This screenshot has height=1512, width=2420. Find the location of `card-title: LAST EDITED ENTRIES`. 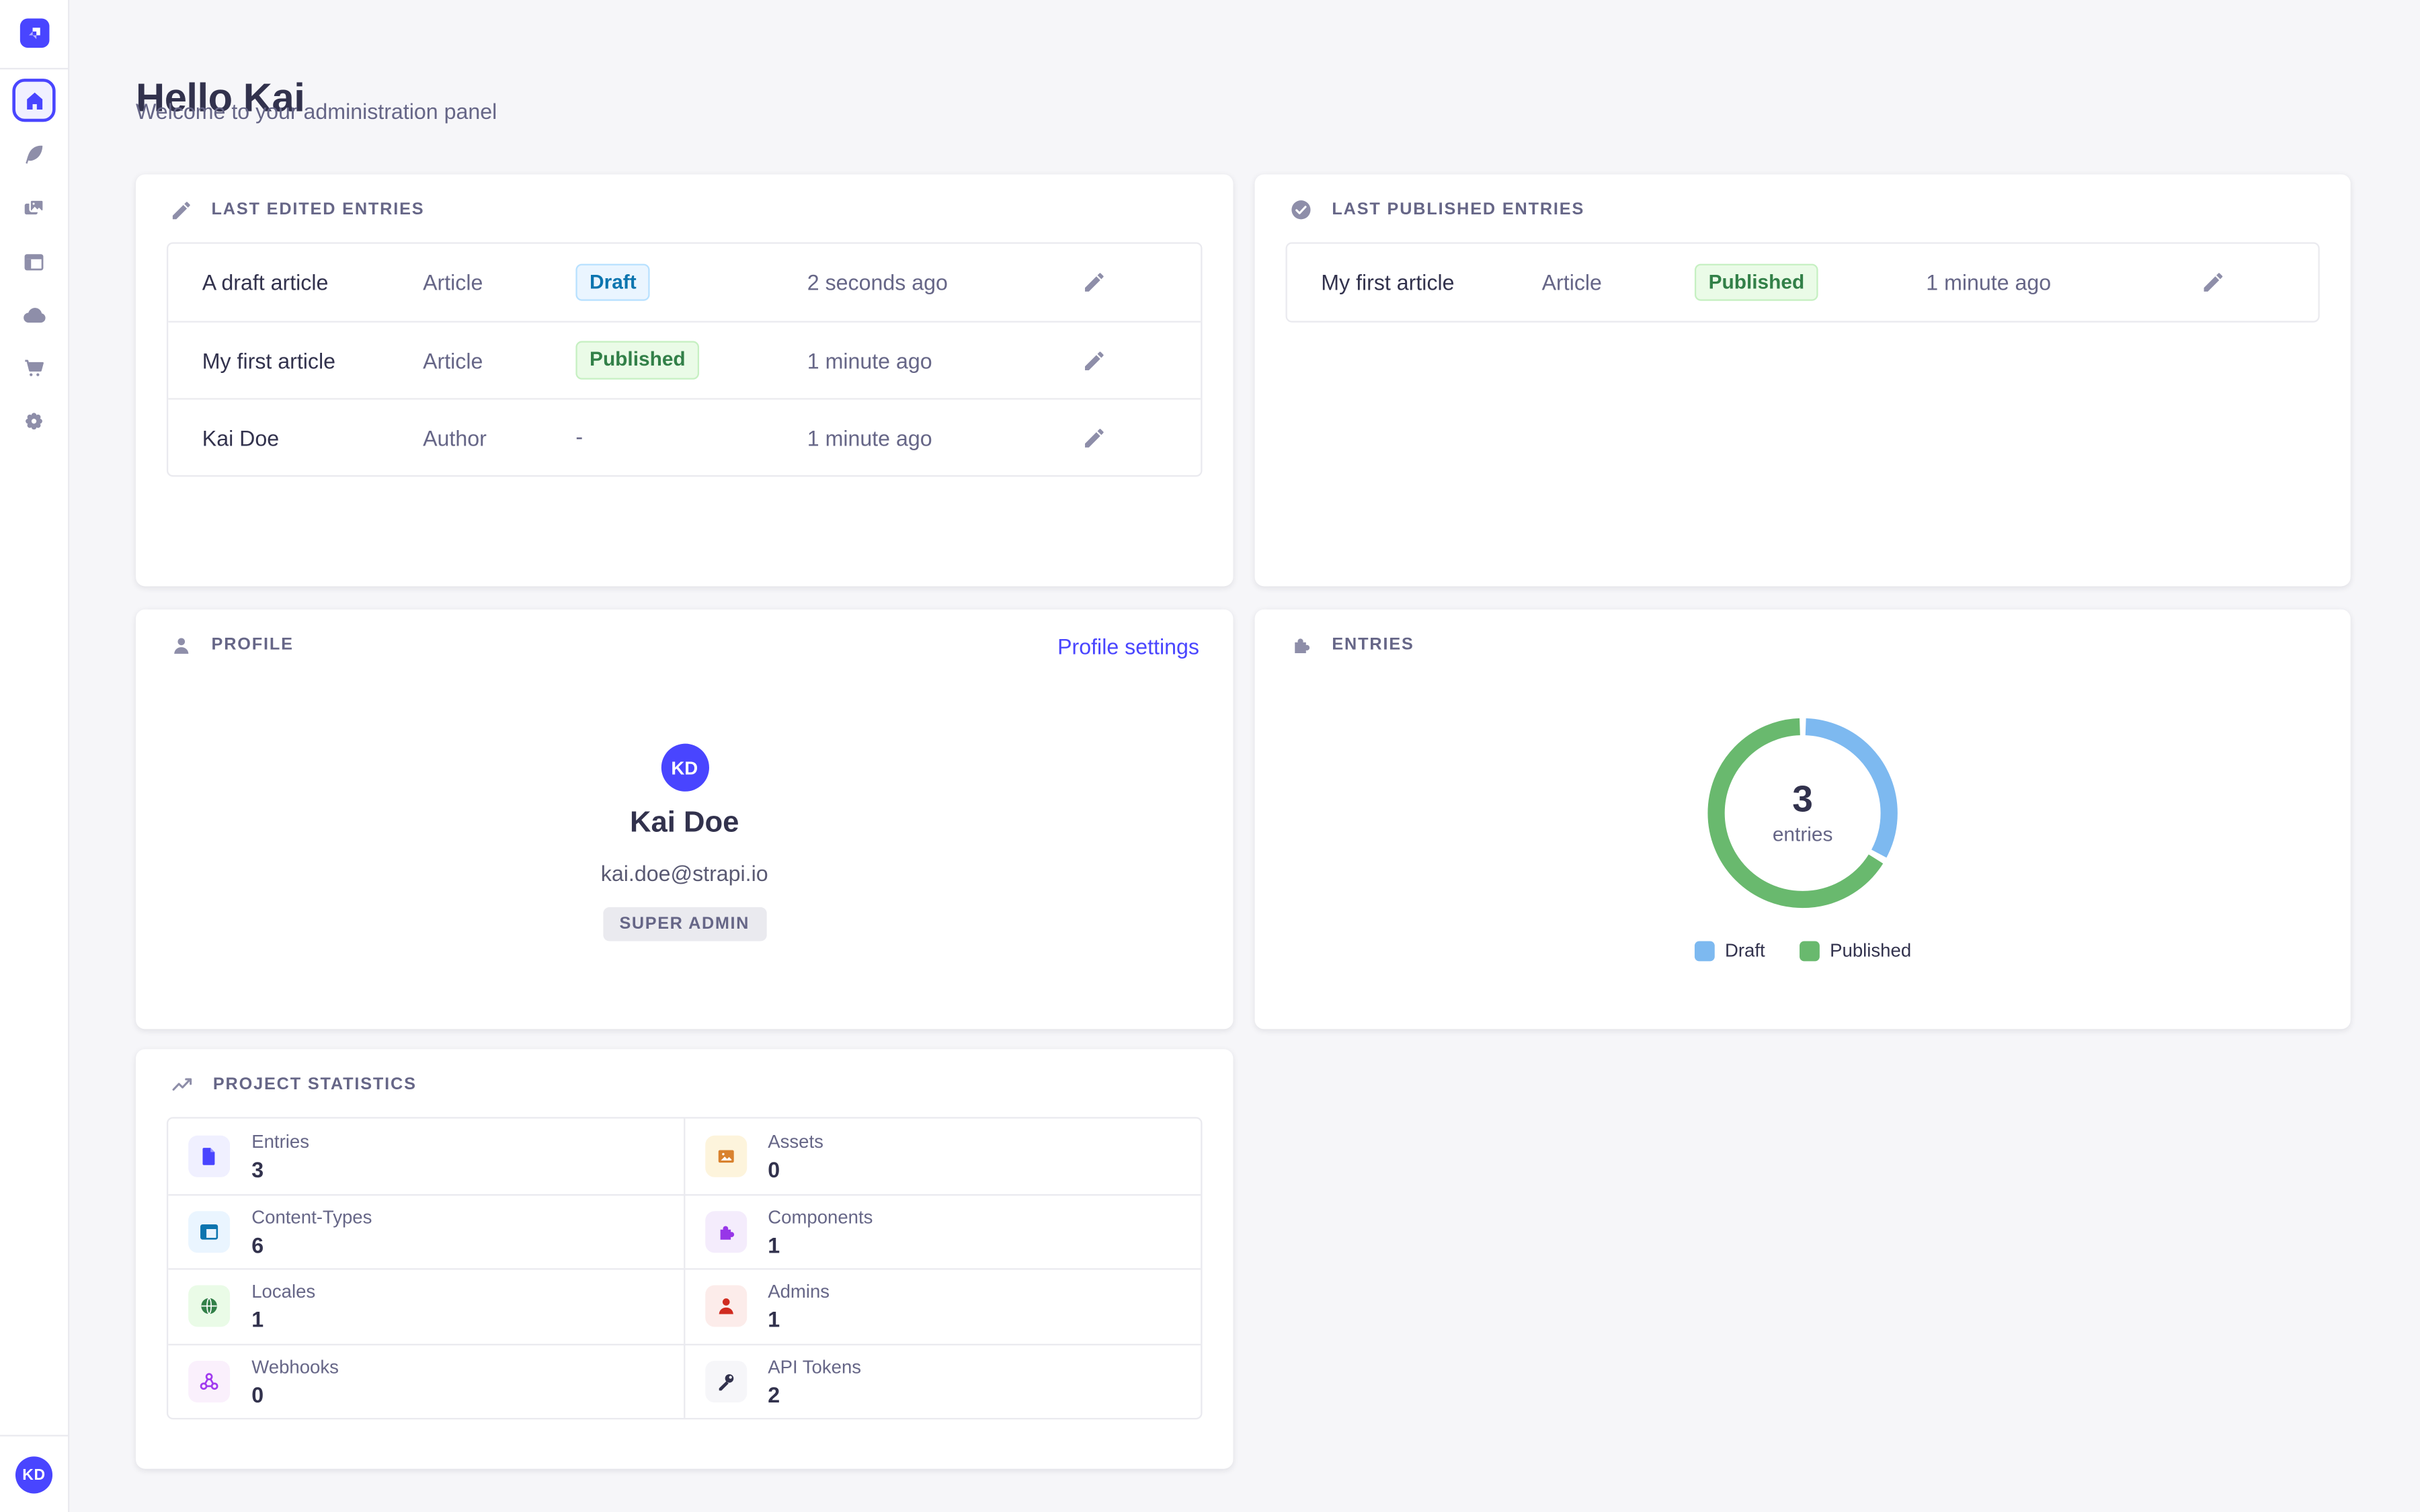

card-title: LAST EDITED ENTRIES is located at coordinates (318, 210).